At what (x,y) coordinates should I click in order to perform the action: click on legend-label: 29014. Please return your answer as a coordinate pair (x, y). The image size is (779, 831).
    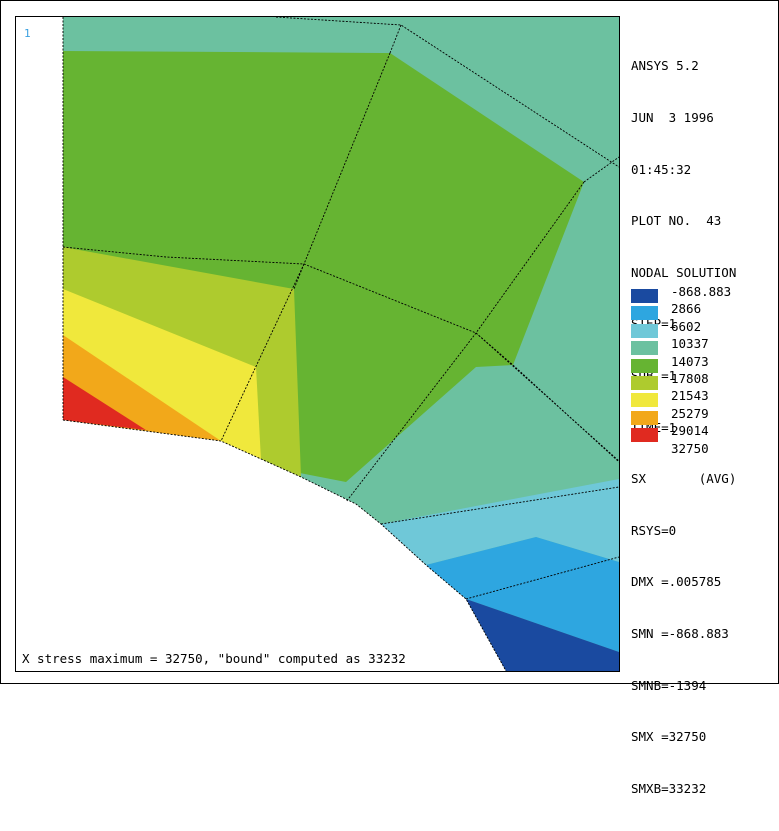
    Looking at the image, I should click on (690, 431).